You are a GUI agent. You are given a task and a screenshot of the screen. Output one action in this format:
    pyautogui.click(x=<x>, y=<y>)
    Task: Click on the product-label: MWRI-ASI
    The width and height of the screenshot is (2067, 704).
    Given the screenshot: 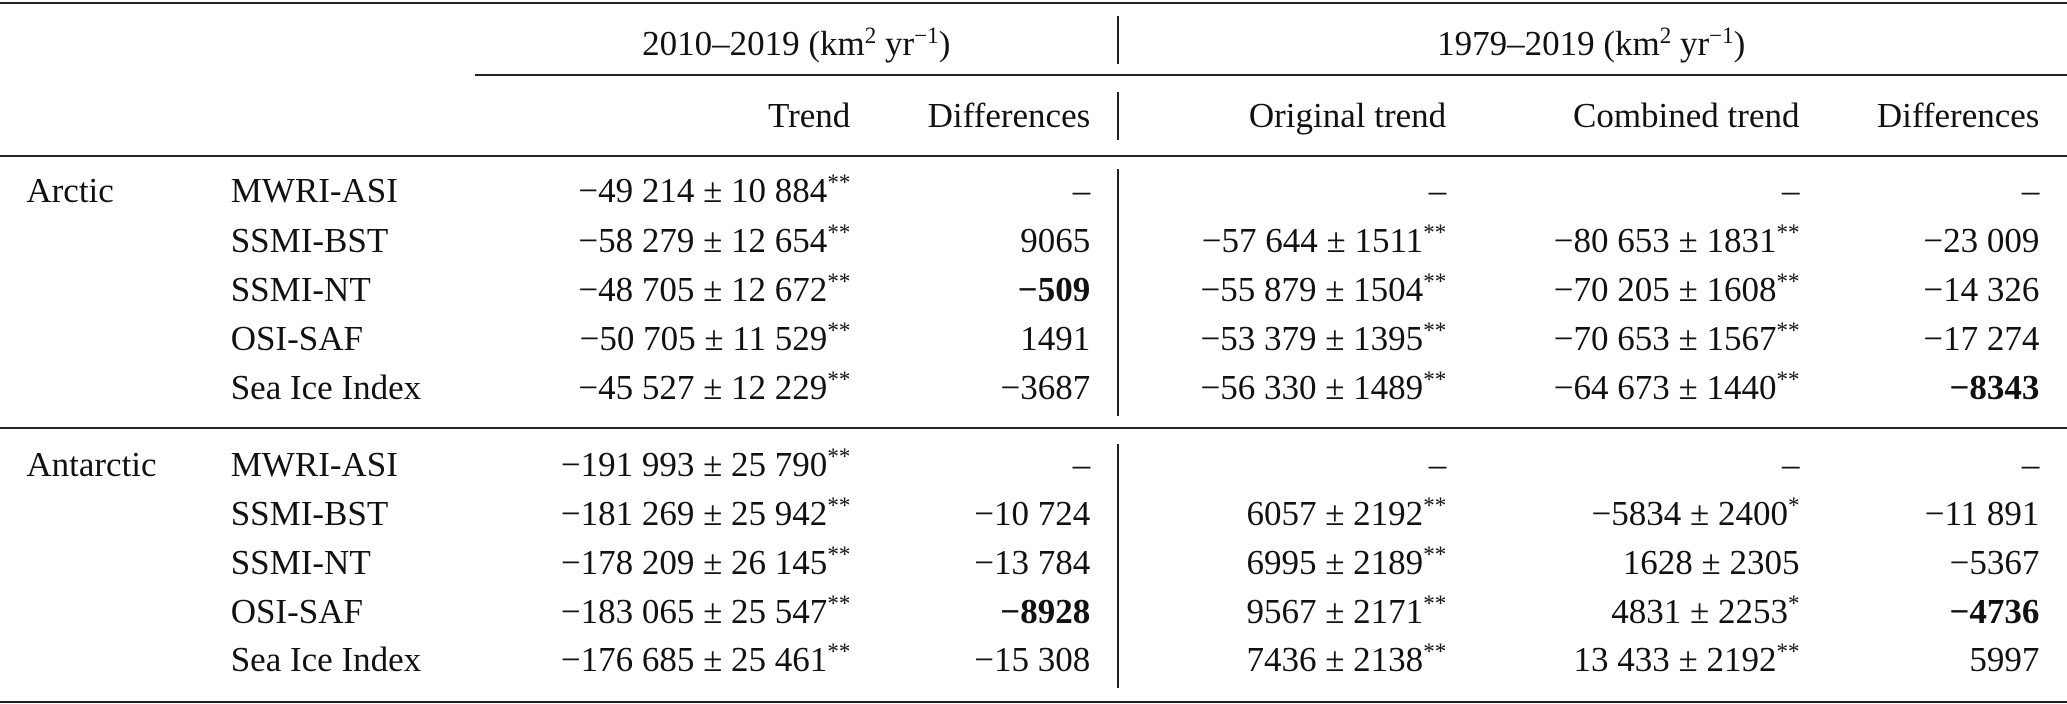 What is the action you would take?
    pyautogui.click(x=314, y=465)
    